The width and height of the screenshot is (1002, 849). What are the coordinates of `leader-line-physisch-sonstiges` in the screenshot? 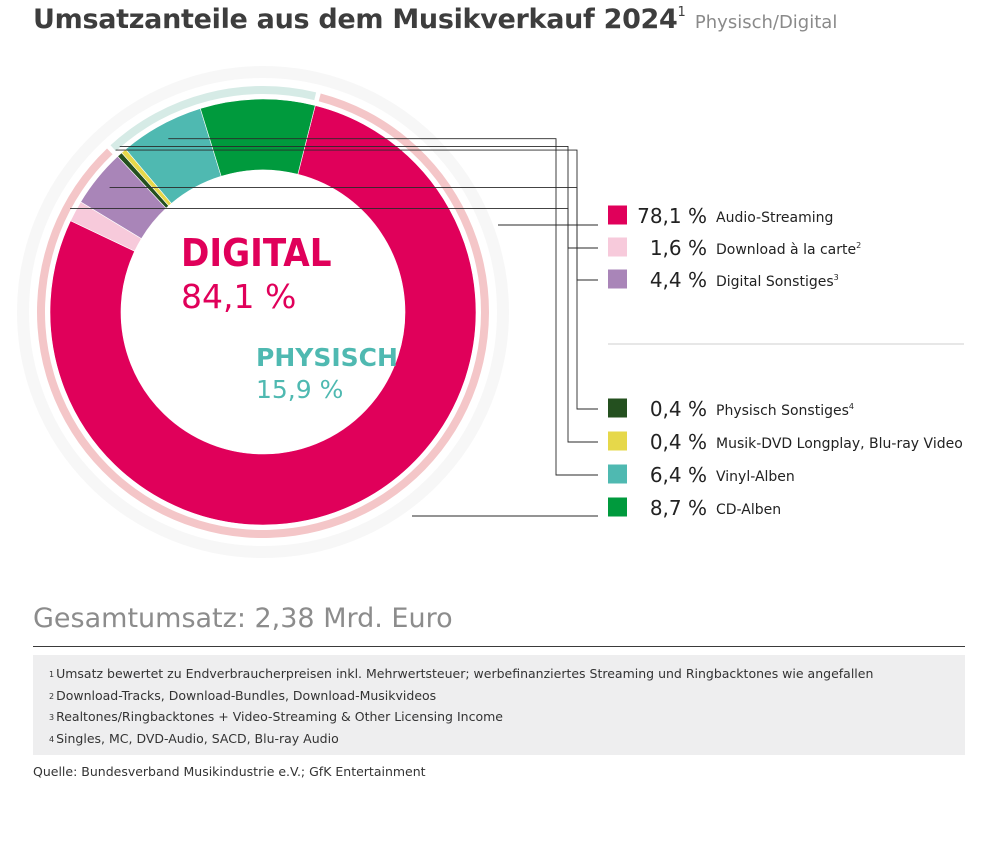 It's located at (356, 279).